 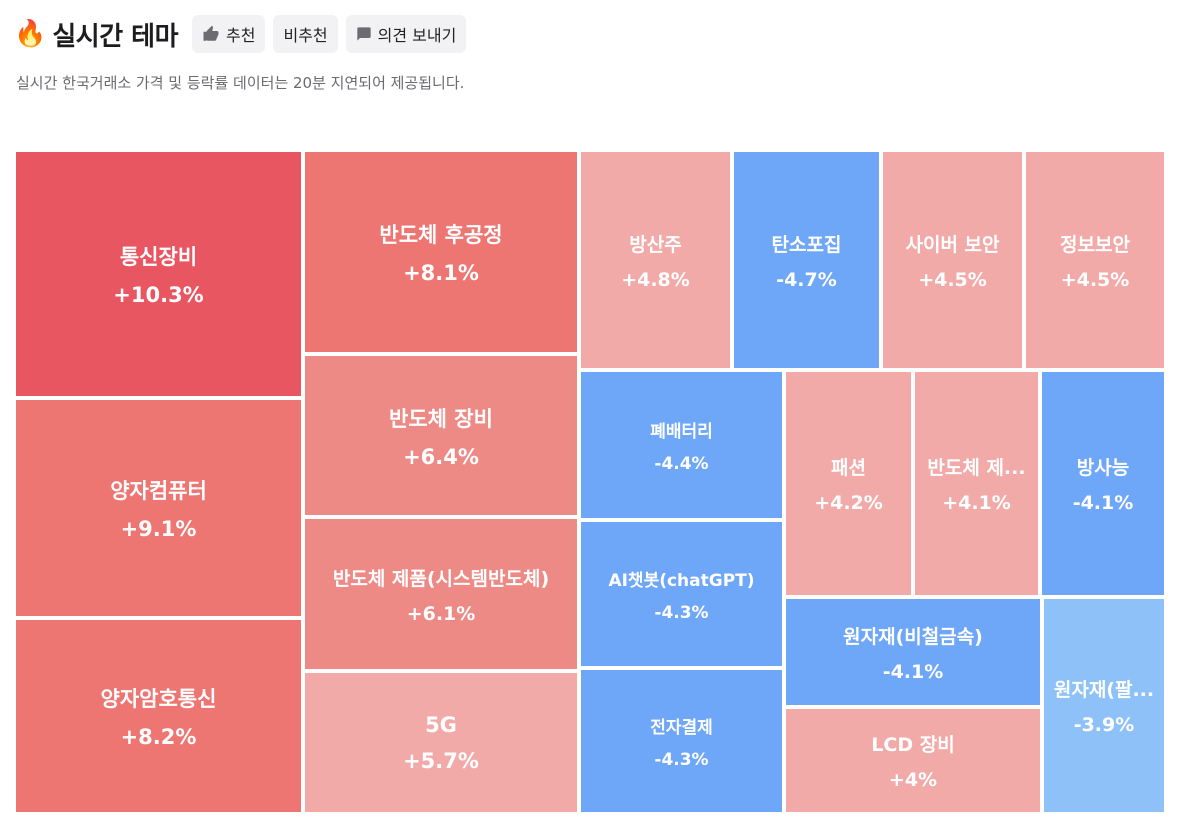 I want to click on feedback-label: 의견 보내기, so click(x=417, y=35).